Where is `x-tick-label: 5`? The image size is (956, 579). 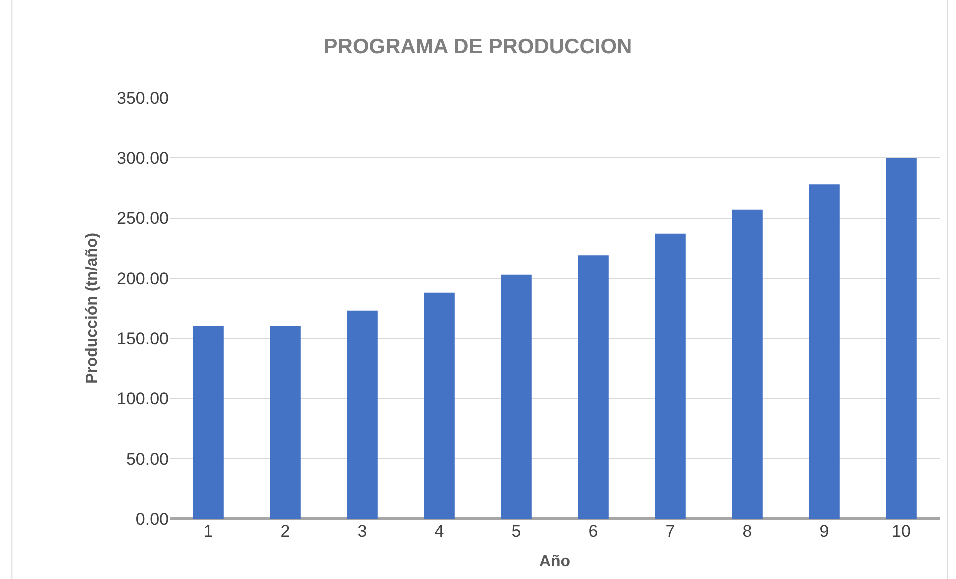 x-tick-label: 5 is located at coordinates (517, 531).